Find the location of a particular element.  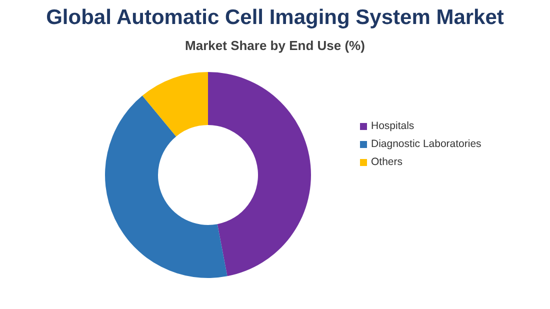

legend-label: Others is located at coordinates (387, 162).